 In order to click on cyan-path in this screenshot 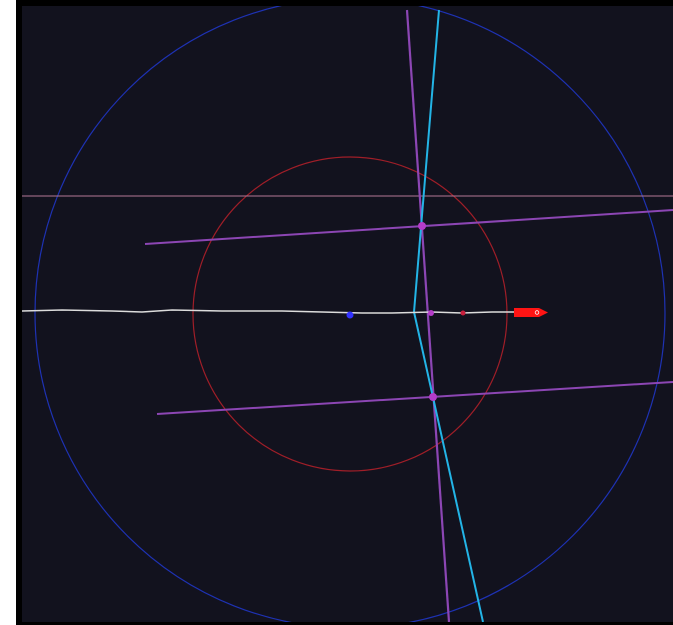, I will do `click(448, 315)`.